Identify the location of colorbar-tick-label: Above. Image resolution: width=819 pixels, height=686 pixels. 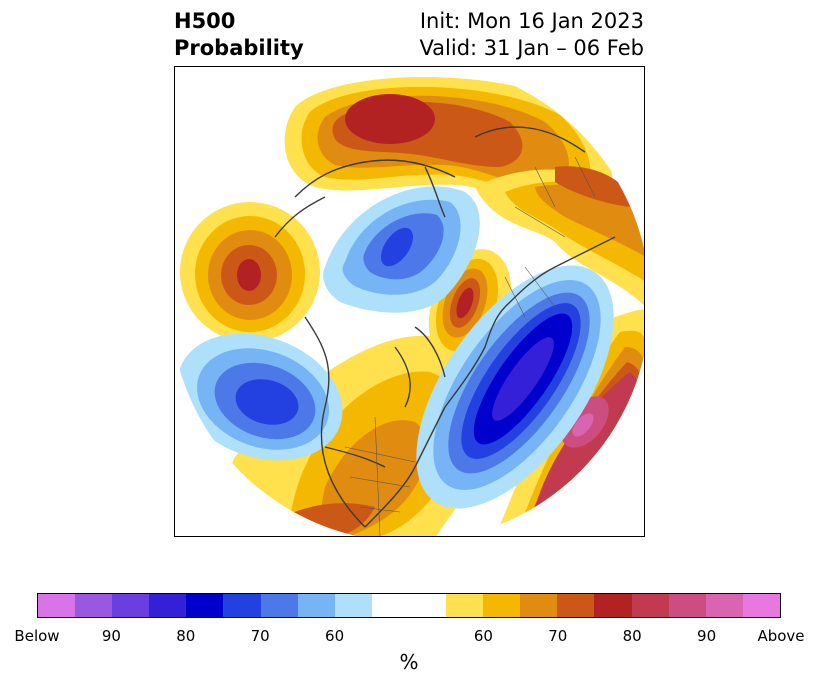
(781, 636).